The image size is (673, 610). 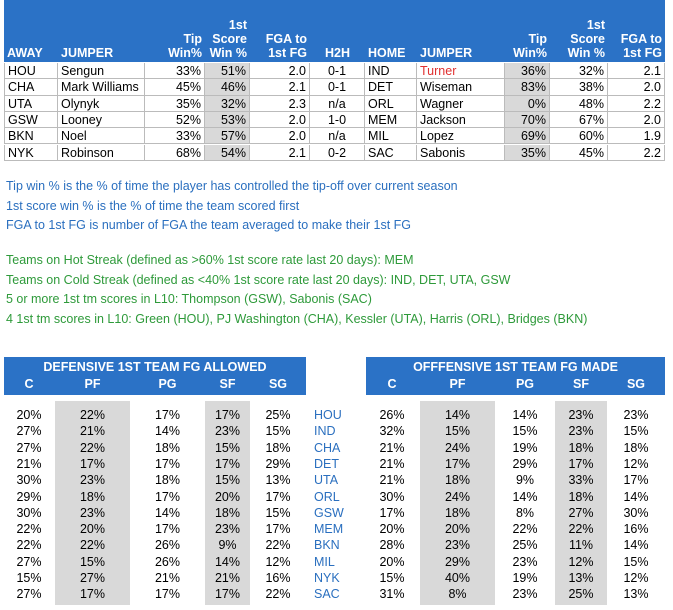 What do you see at coordinates (31, 71) in the screenshot?
I see `table-cell: HOU` at bounding box center [31, 71].